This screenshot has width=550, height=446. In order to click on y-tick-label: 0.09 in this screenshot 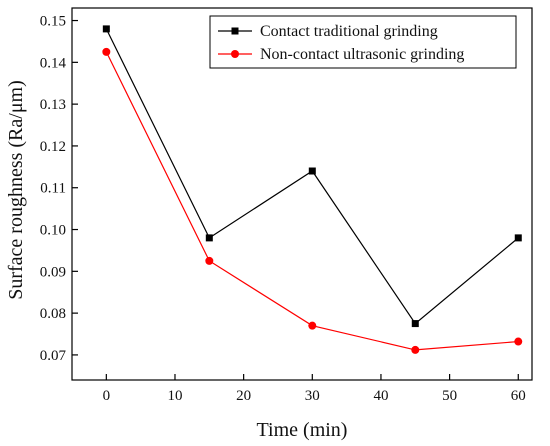, I will do `click(53, 272)`.